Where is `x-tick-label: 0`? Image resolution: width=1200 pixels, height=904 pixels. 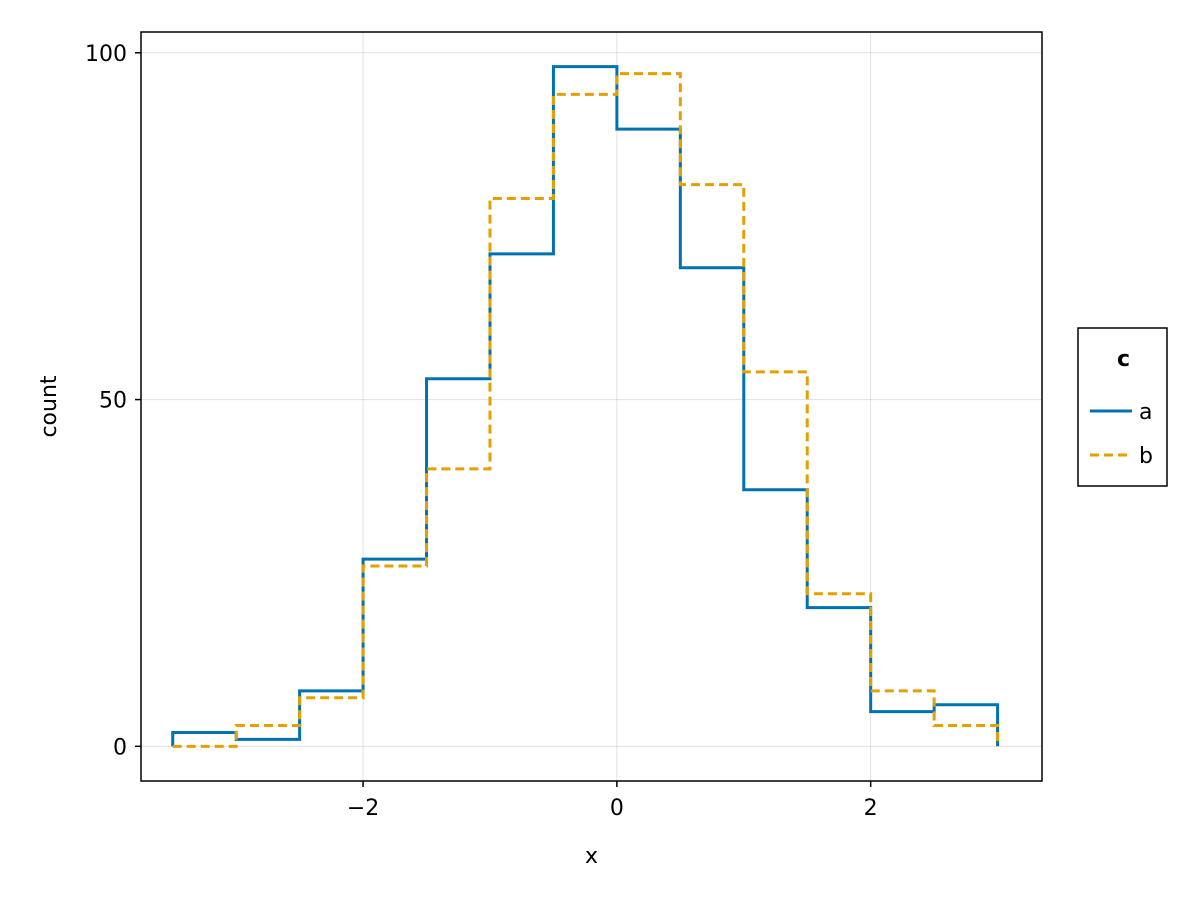
x-tick-label: 0 is located at coordinates (617, 808).